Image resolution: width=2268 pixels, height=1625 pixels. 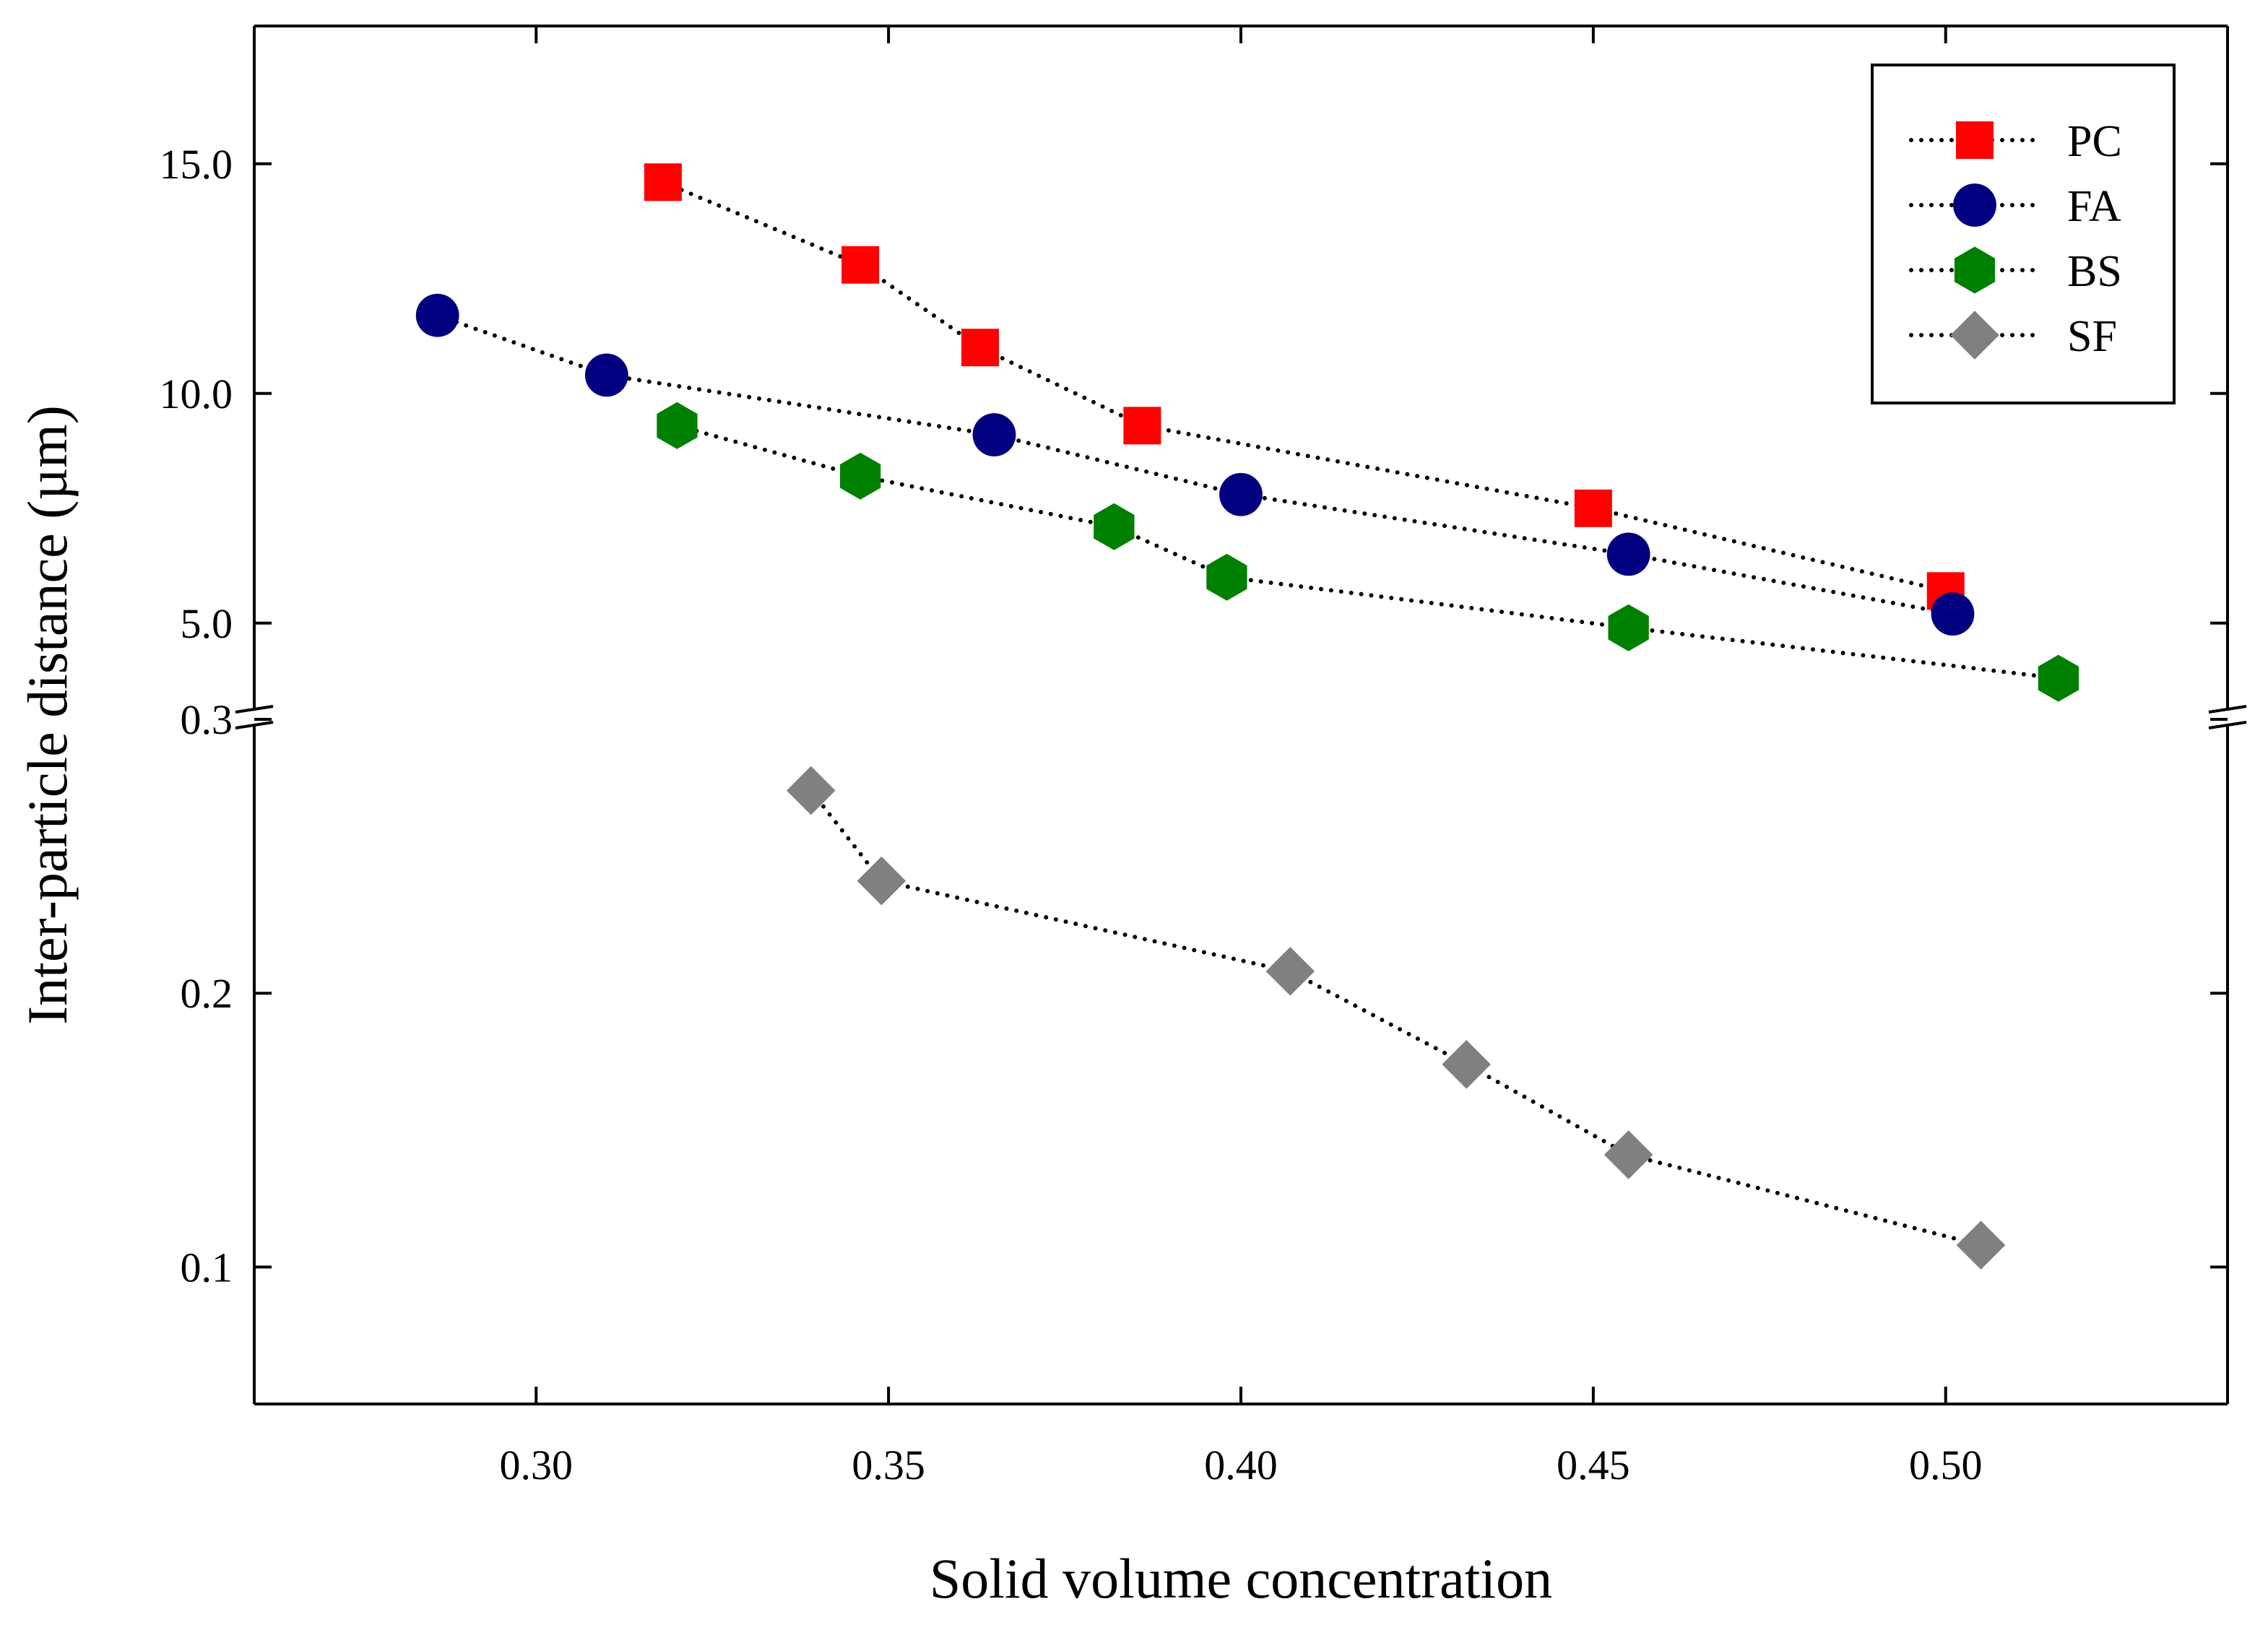 I want to click on series-line-sf, so click(x=1395, y=1018).